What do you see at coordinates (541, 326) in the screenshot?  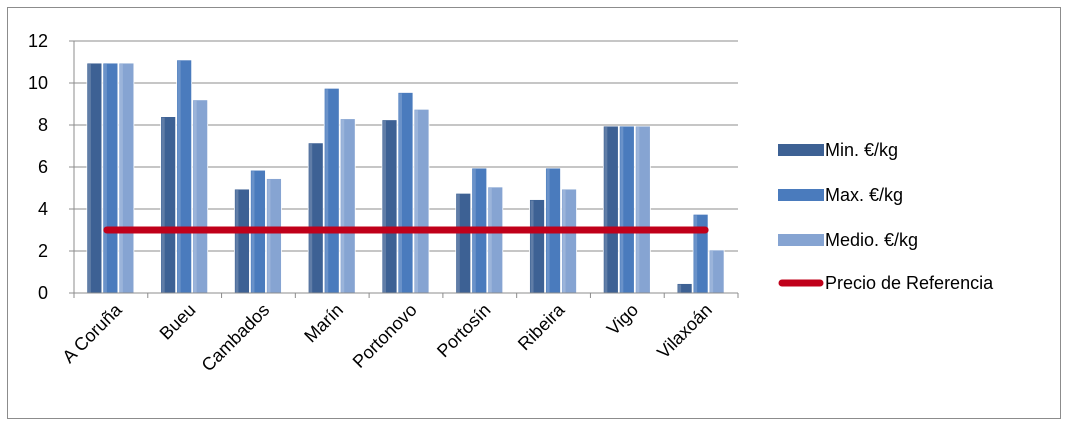 I see `x-tick-label: Ribeira` at bounding box center [541, 326].